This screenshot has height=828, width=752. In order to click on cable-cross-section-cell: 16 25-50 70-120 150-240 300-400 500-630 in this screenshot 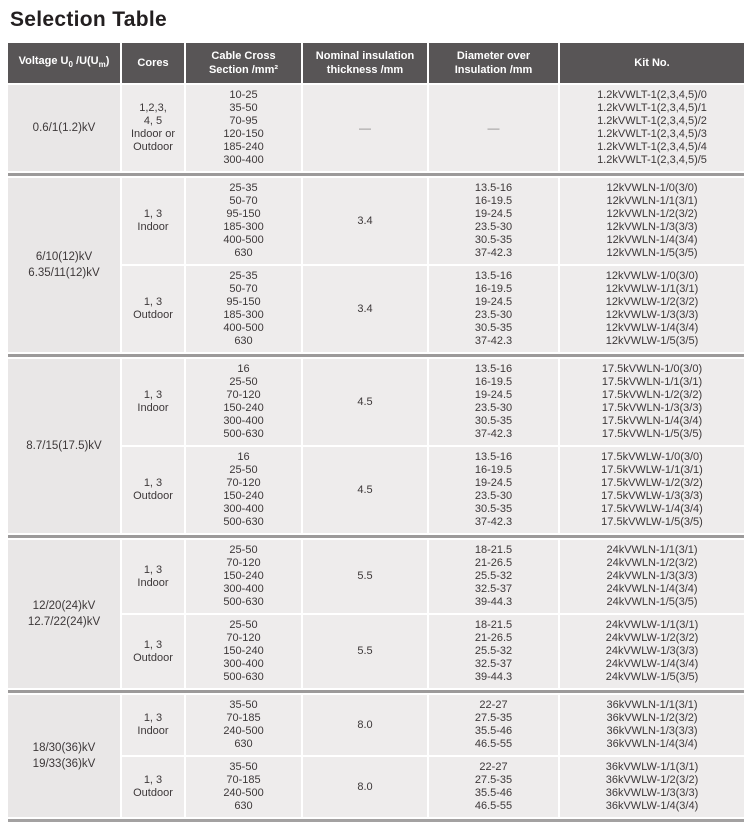, I will do `click(243, 402)`.